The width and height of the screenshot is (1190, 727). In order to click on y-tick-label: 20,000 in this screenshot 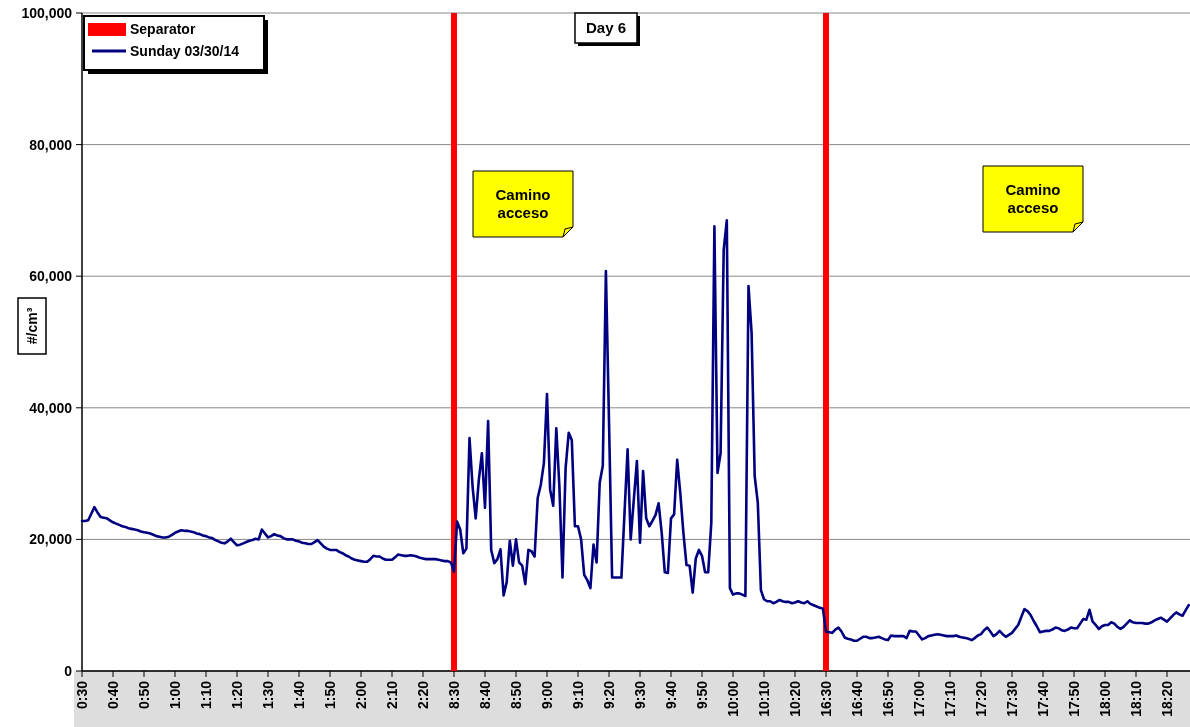, I will do `click(51, 539)`.